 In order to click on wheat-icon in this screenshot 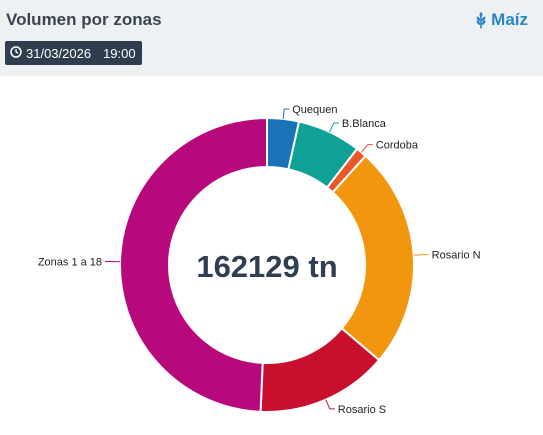, I will do `click(481, 20)`.